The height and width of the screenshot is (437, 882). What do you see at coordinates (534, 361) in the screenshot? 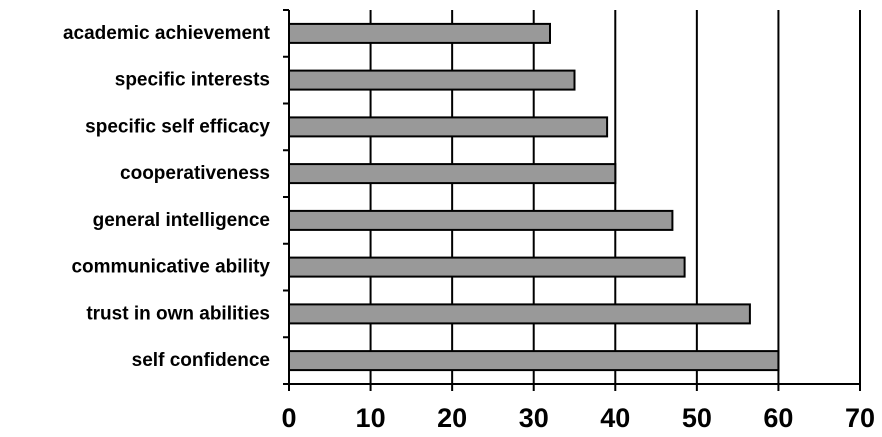
I see `bar-self-confidence` at bounding box center [534, 361].